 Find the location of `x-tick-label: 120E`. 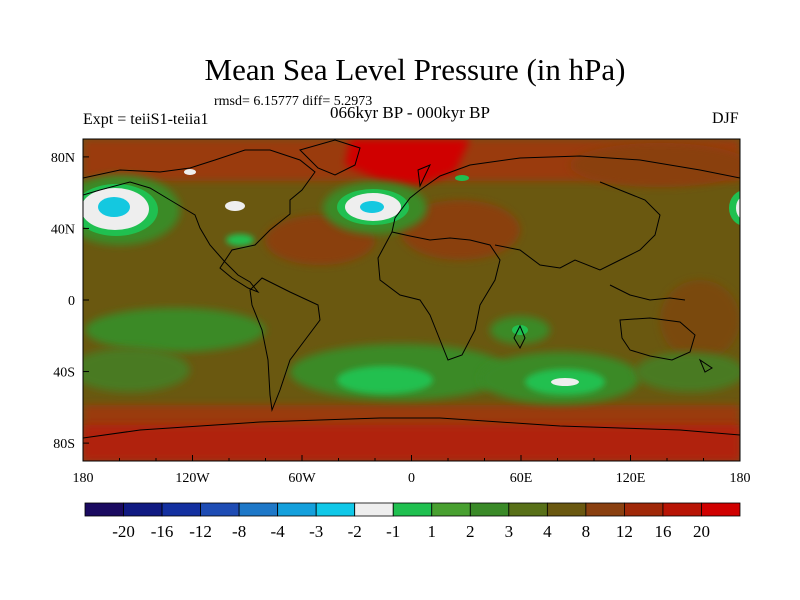

x-tick-label: 120E is located at coordinates (631, 478).